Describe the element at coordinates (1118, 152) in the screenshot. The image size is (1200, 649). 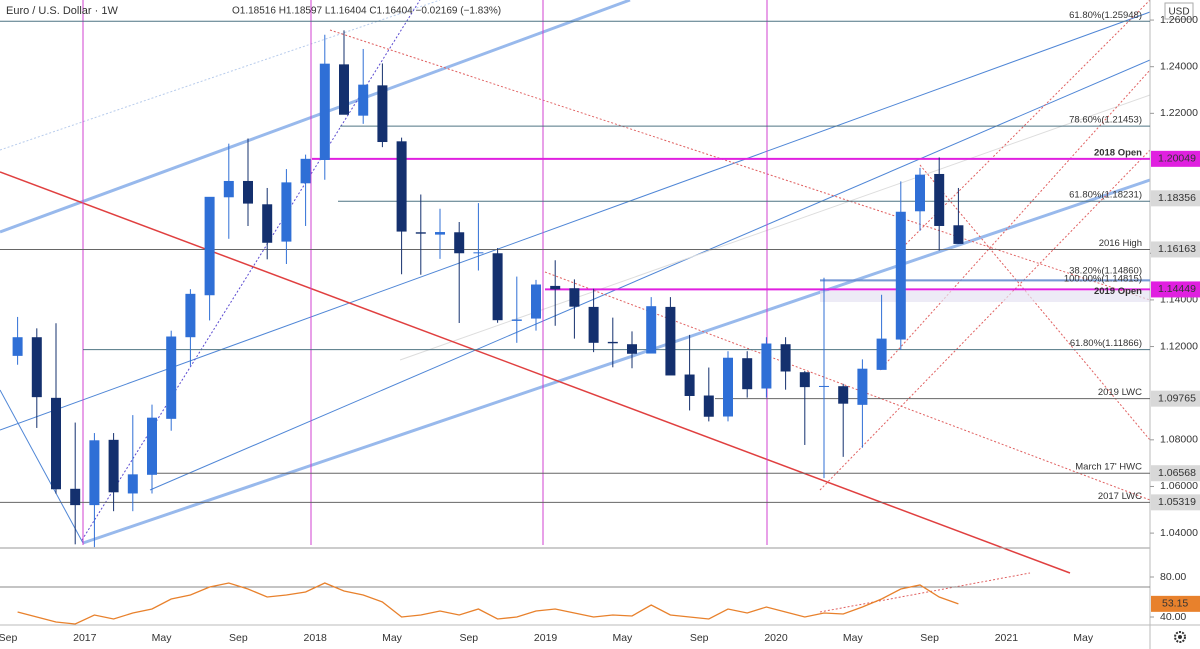
I see `level-label: 2018 Open` at that location.